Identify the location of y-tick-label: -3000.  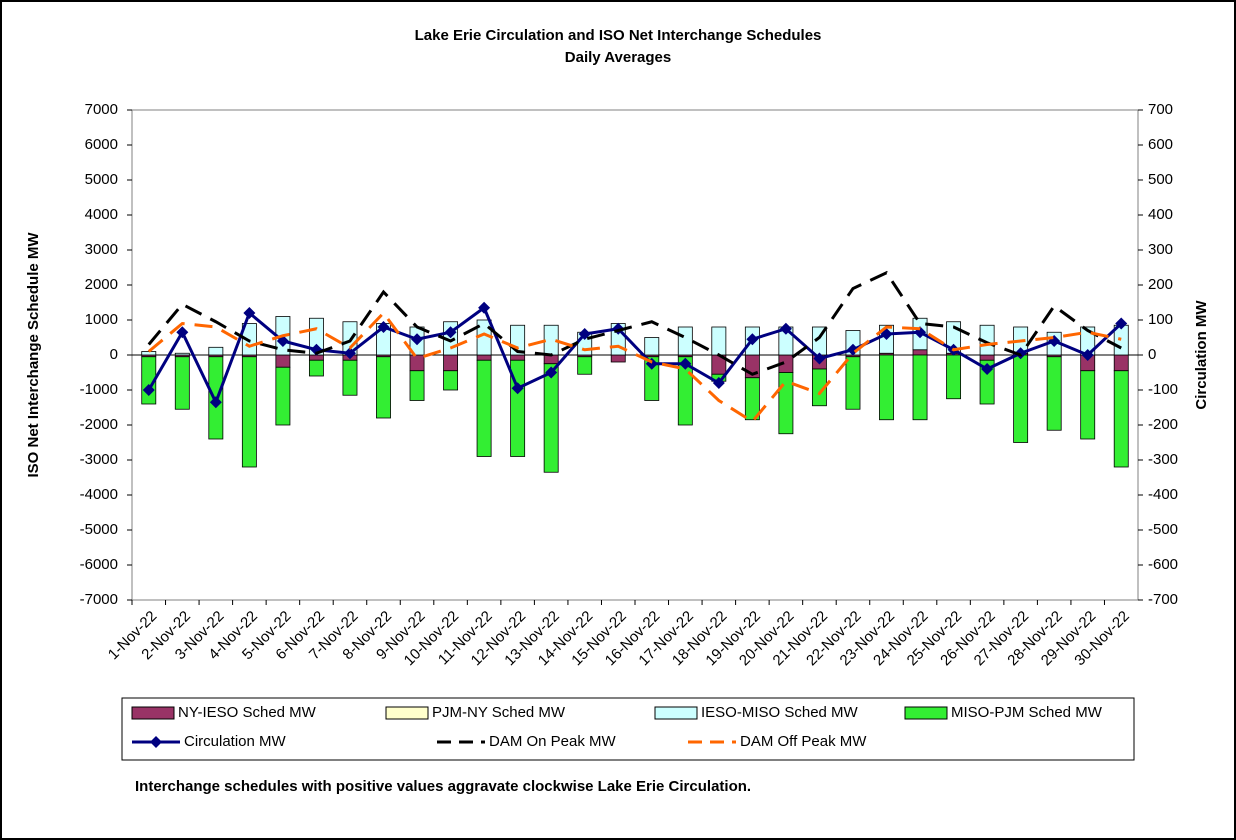
(99, 459).